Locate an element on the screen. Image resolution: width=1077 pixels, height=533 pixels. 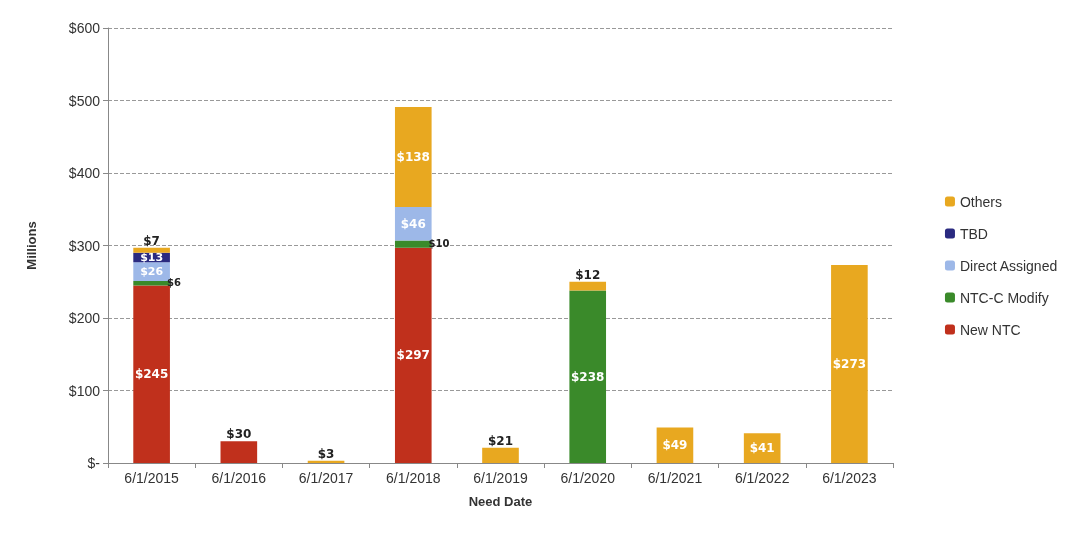
x-tick-label: 6/1/2022 is located at coordinates (762, 478).